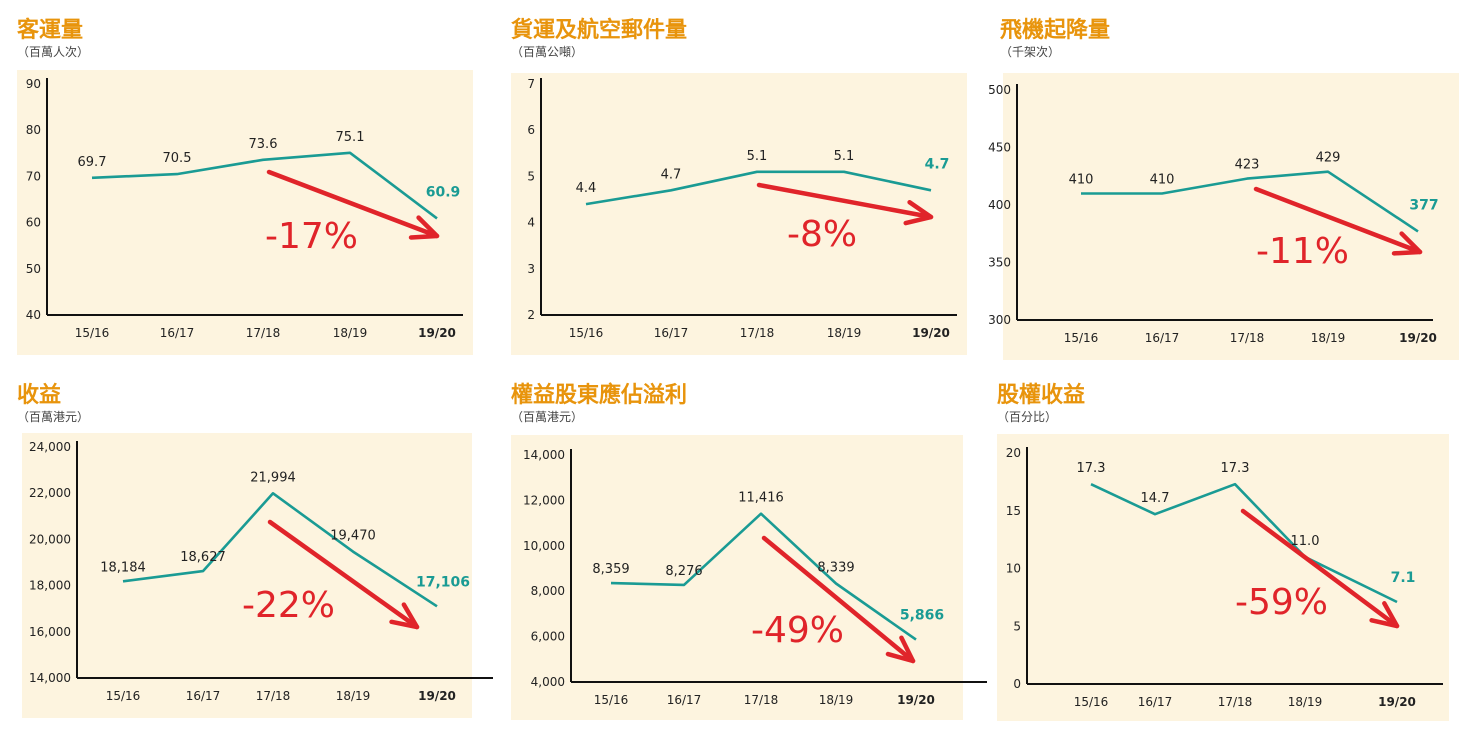 The width and height of the screenshot is (1471, 755). What do you see at coordinates (443, 582) in the screenshot?
I see `data-label: 17,106` at bounding box center [443, 582].